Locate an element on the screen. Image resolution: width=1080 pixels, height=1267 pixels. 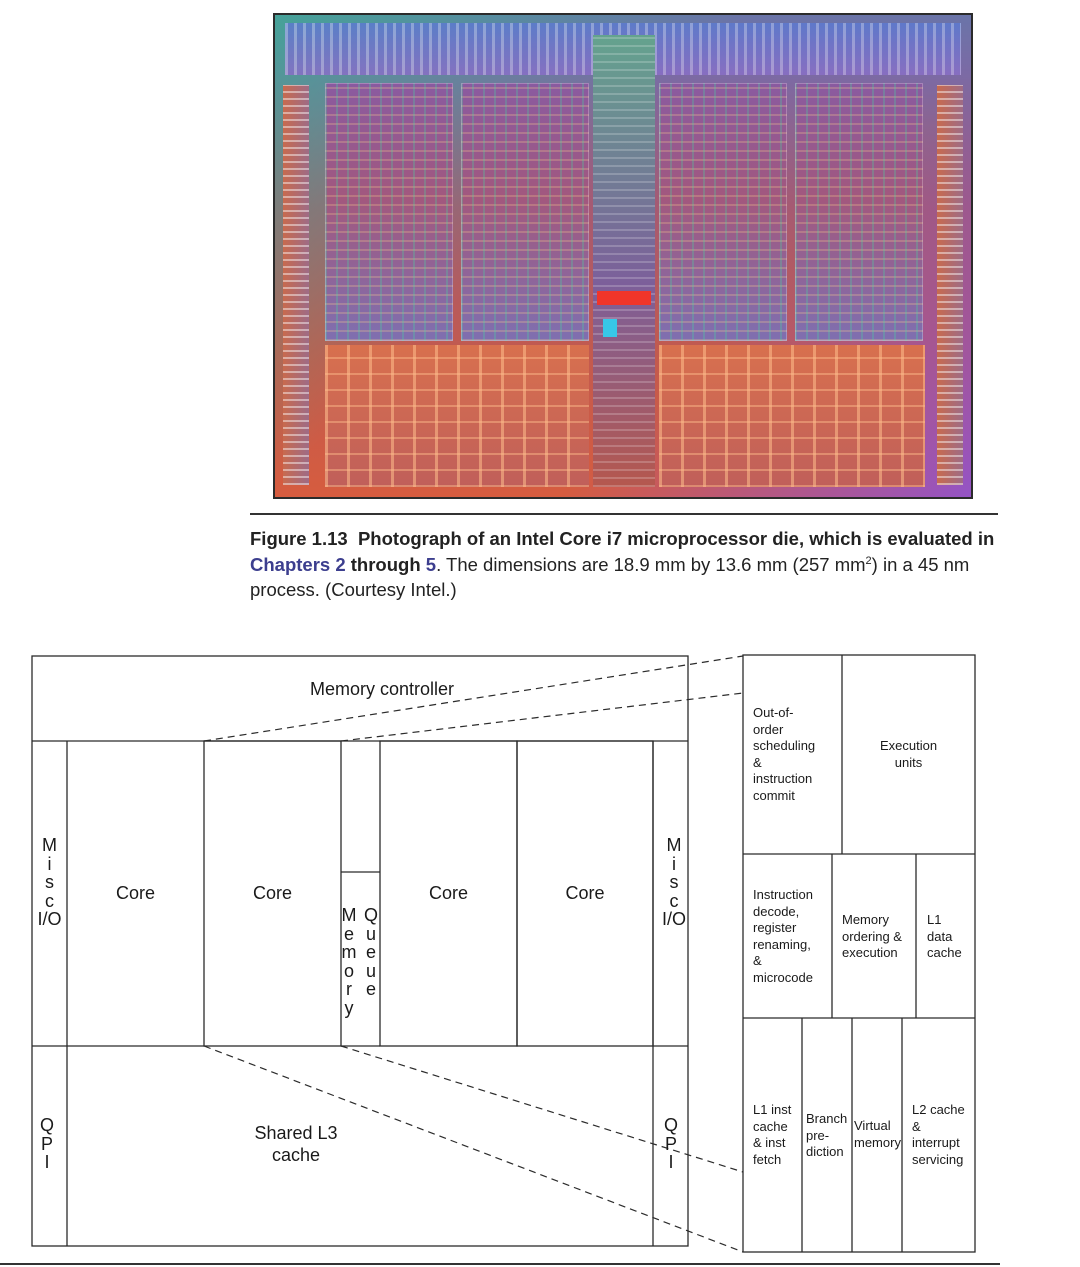
shared-l3-cache-label: Shared L3 cache is located at coordinates (296, 1144).